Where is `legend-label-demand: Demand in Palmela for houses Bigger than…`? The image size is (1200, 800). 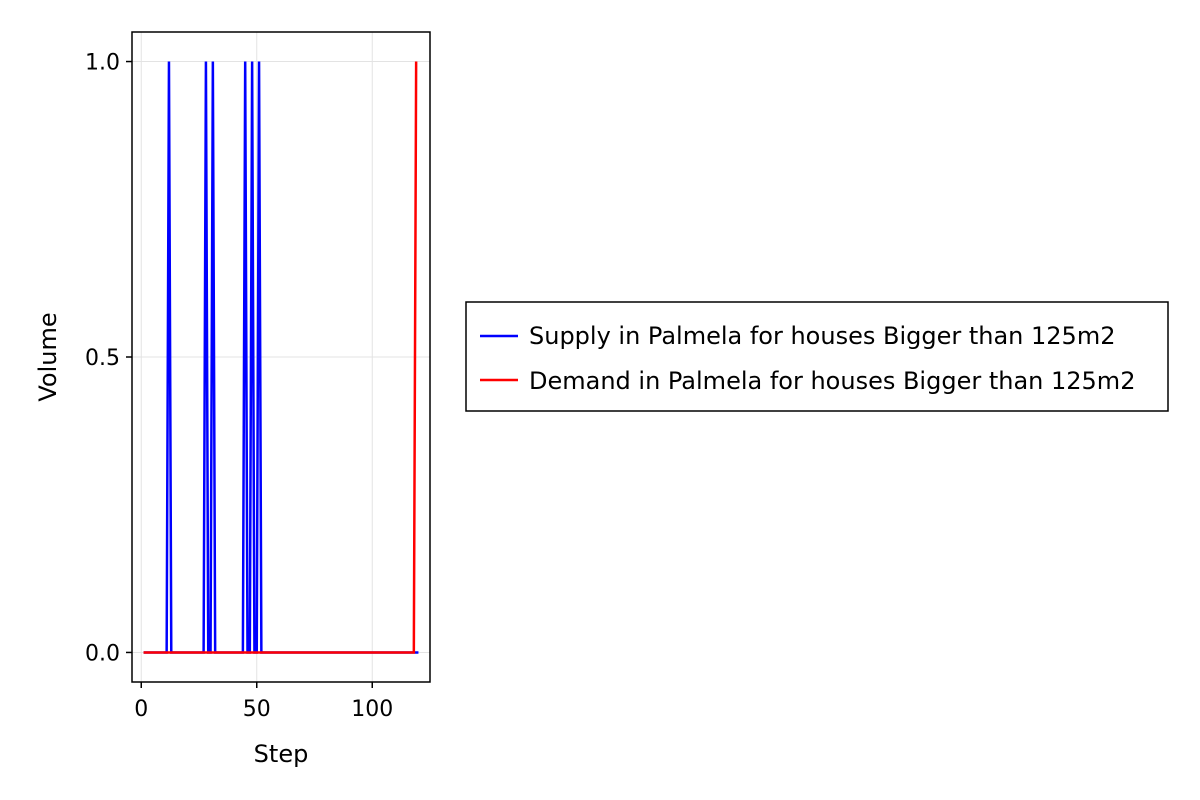 legend-label-demand: Demand in Palmela for houses Bigger than… is located at coordinates (832, 381).